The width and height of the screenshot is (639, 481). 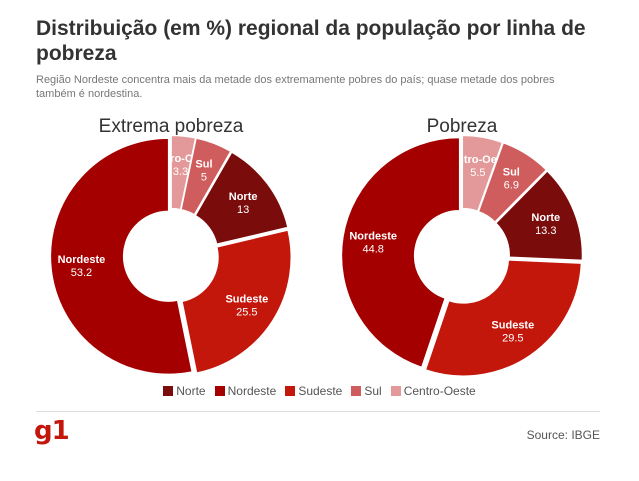 I want to click on source-note: Source: IBGE, so click(x=563, y=435).